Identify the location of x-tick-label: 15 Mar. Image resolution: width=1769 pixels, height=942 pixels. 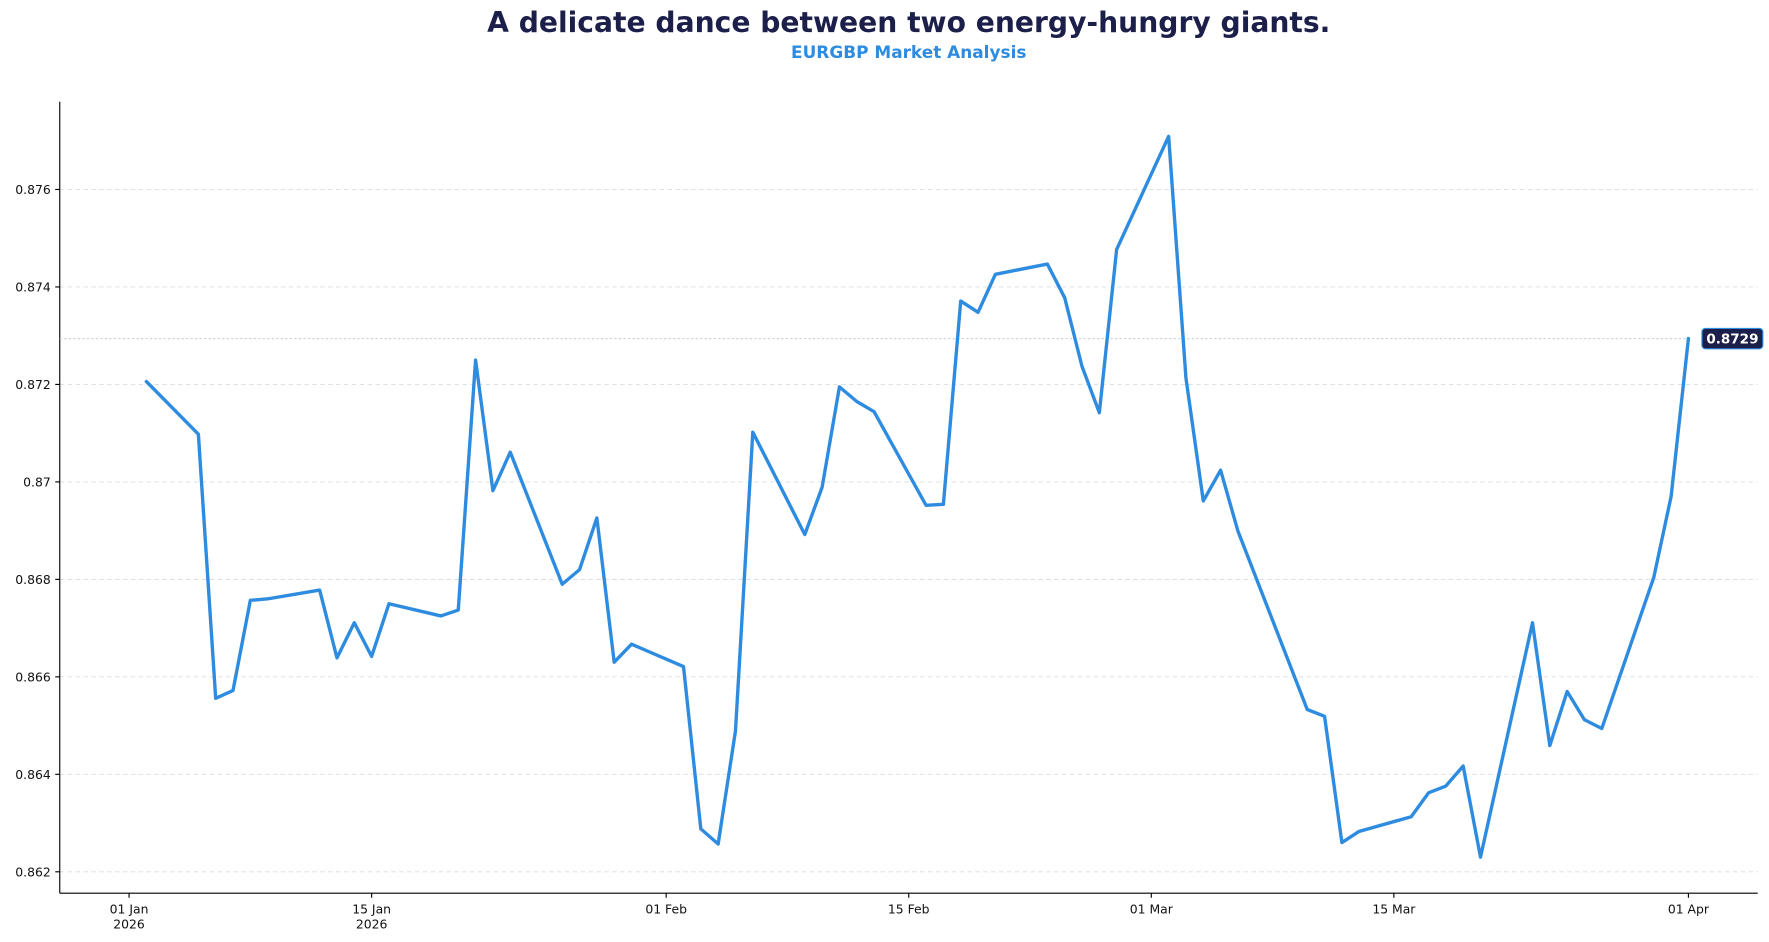
(1394, 909).